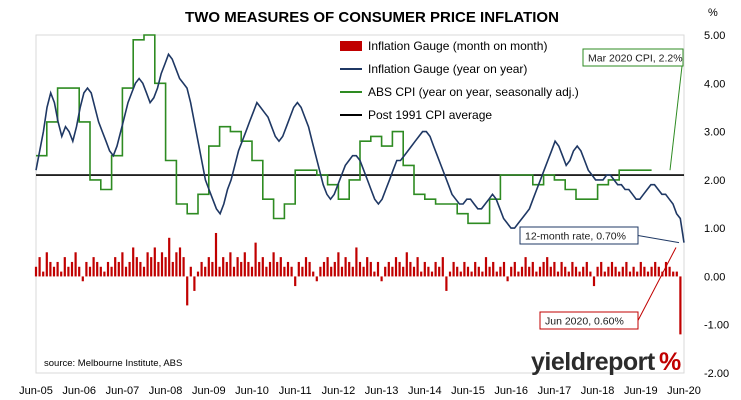  Describe the element at coordinates (641, 391) in the screenshot. I see `x-tick-label: Jun-19` at that location.